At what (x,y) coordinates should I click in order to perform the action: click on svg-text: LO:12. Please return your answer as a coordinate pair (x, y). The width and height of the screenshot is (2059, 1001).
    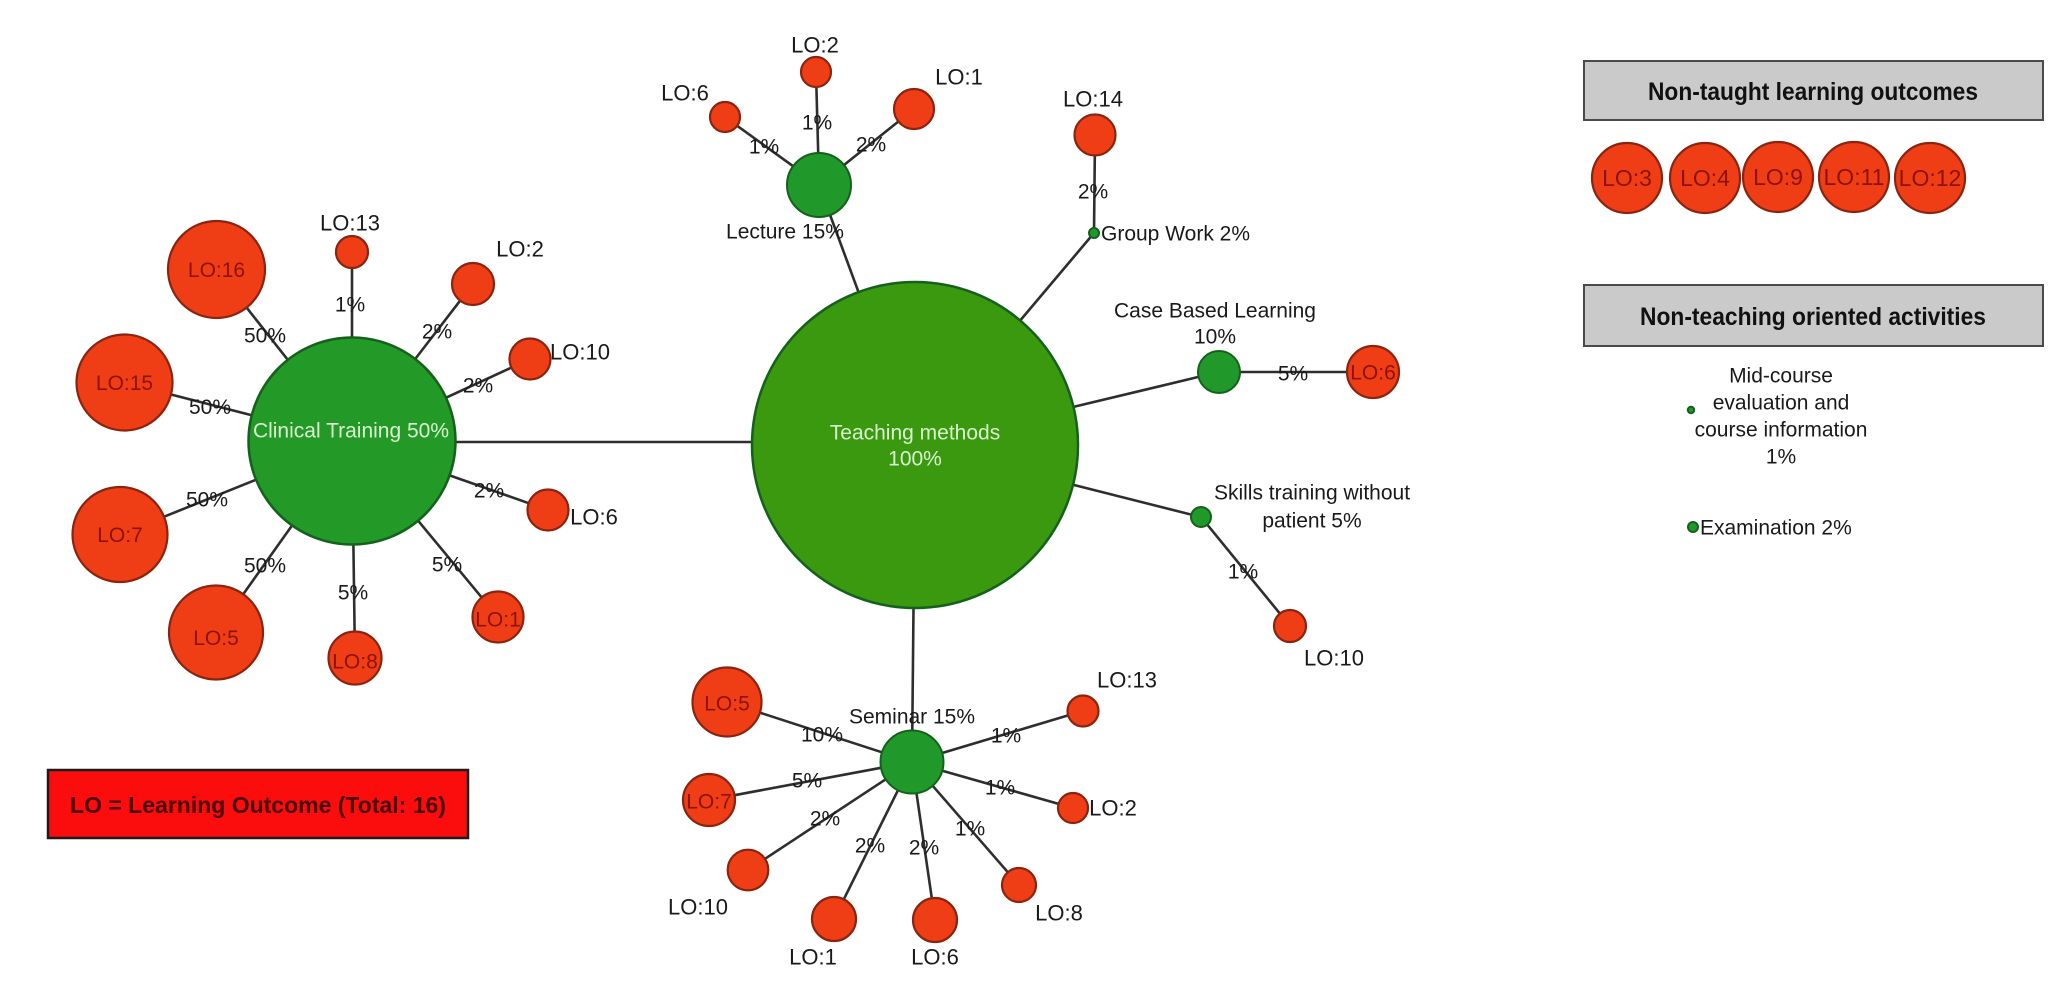
    Looking at the image, I should click on (1930, 178).